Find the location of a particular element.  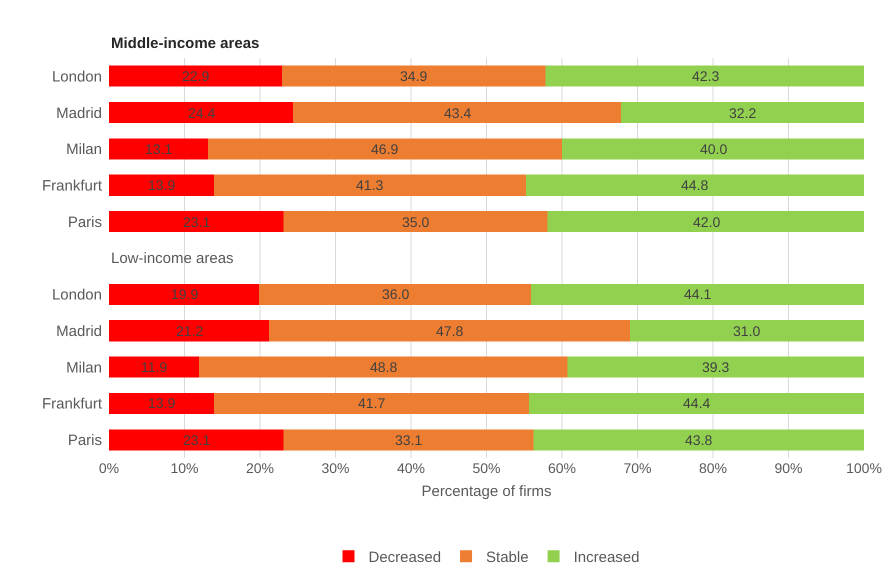

x-tick-label: 90% is located at coordinates (788, 468).